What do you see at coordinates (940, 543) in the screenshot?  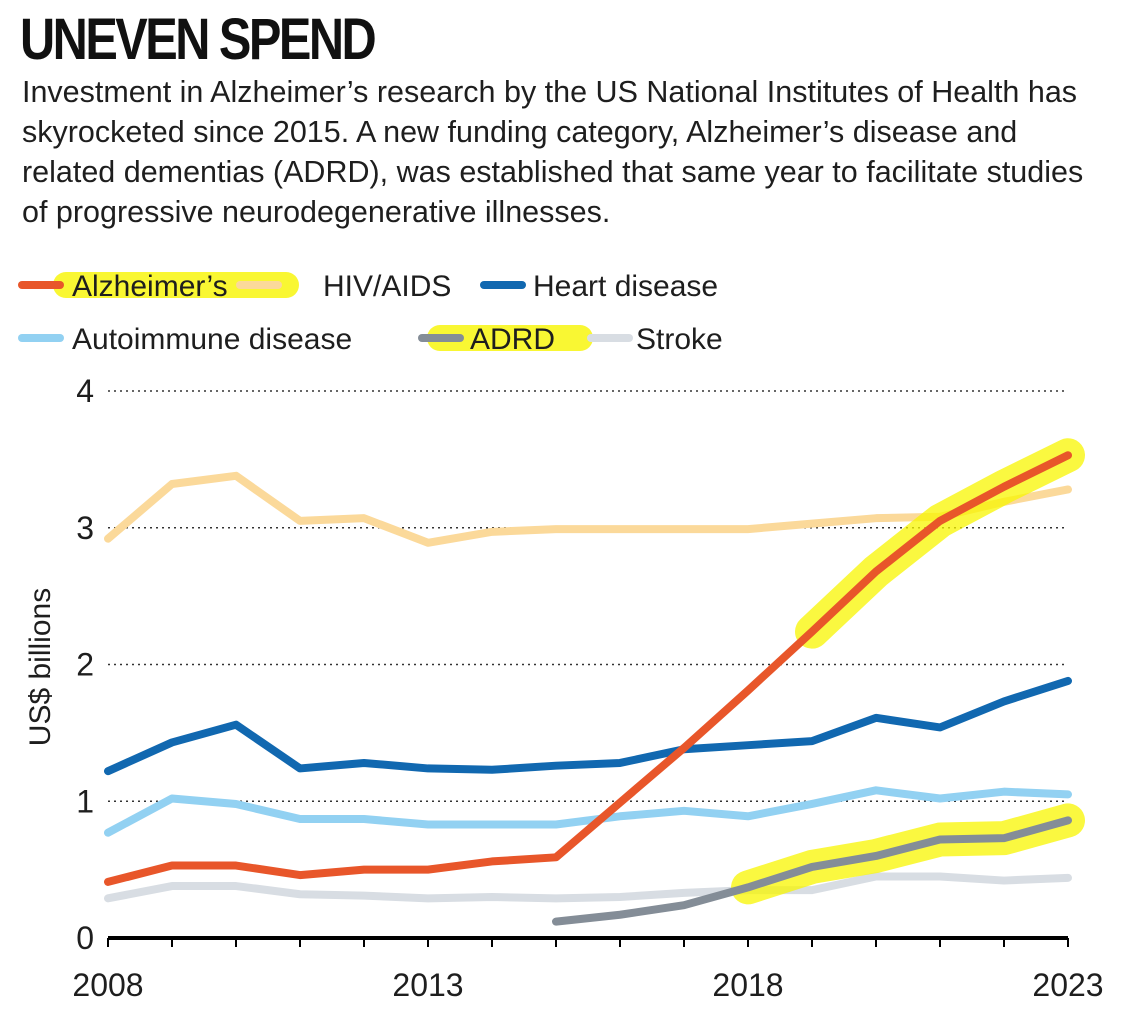 I see `highlight-alzheimers` at bounding box center [940, 543].